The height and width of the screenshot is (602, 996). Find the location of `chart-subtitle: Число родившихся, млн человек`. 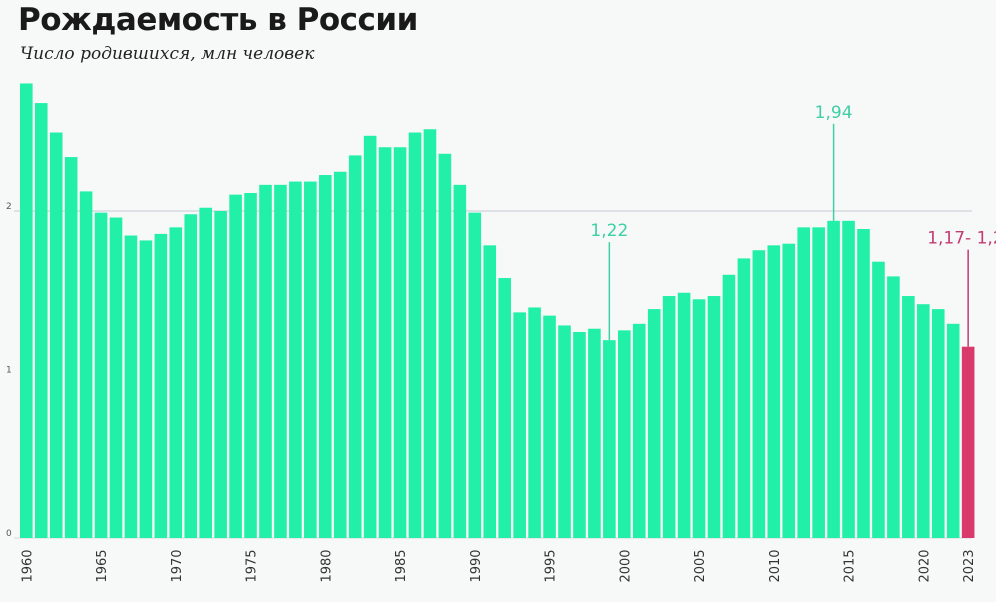

chart-subtitle: Число родившихся, млн человек is located at coordinates (167, 54).